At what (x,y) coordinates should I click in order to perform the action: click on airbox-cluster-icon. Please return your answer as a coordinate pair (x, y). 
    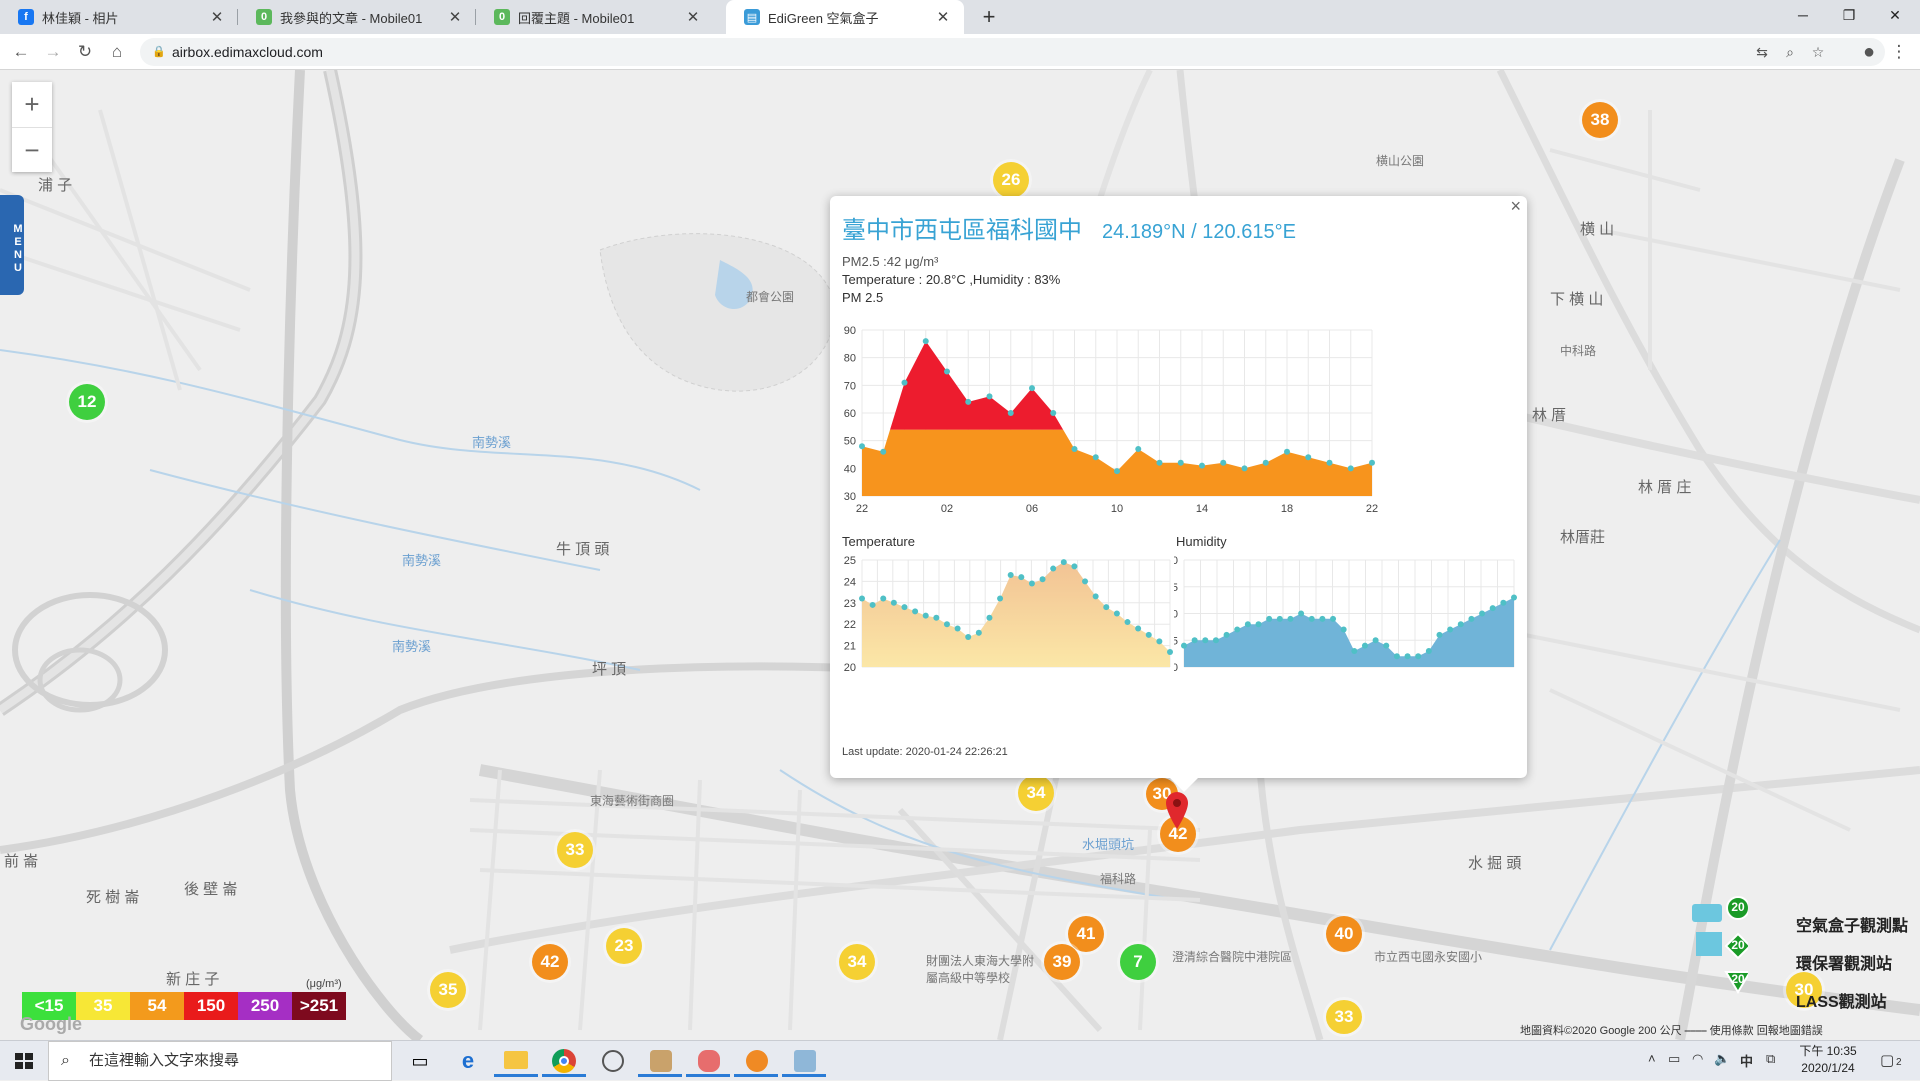
    Looking at the image, I should click on (1737, 908).